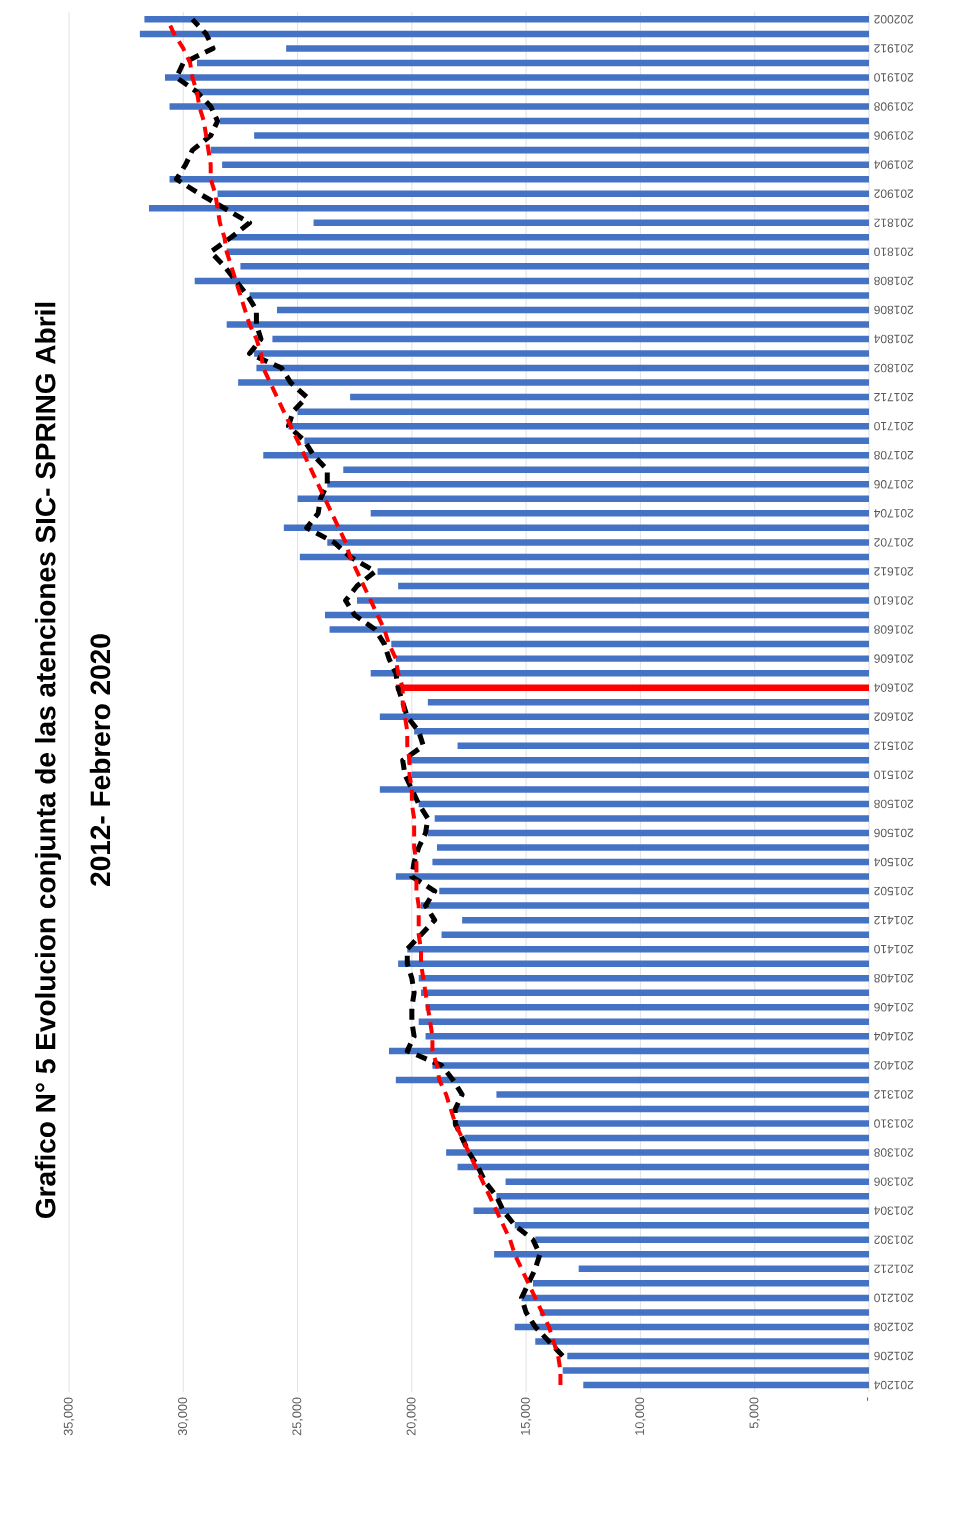  Describe the element at coordinates (894, 281) in the screenshot. I see `y-tick-label: 201808` at that location.